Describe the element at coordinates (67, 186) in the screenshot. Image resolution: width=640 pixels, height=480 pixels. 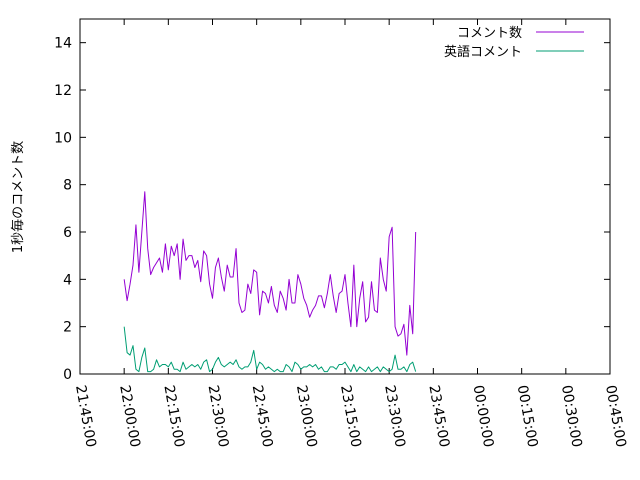
I see `y-tick-label: 8` at that location.